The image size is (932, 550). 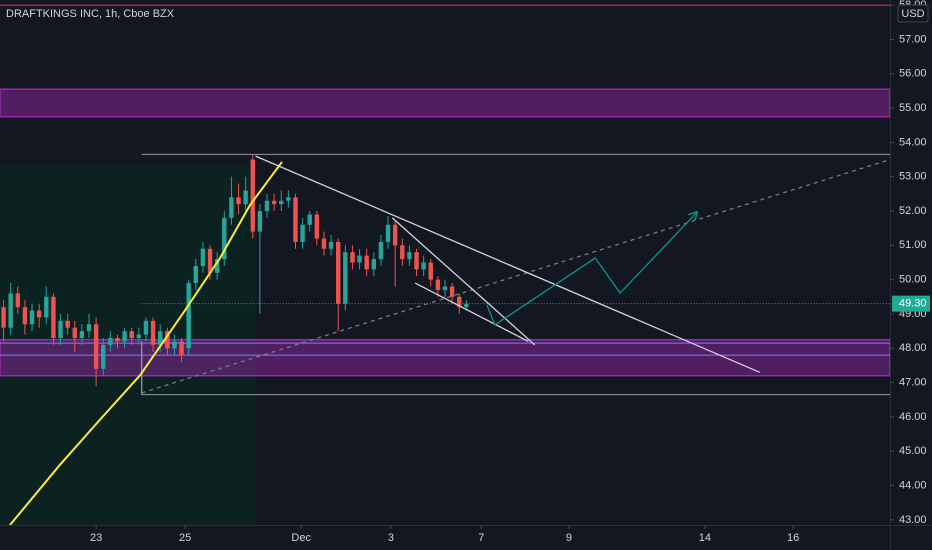 I want to click on currency-label: USD, so click(x=912, y=14).